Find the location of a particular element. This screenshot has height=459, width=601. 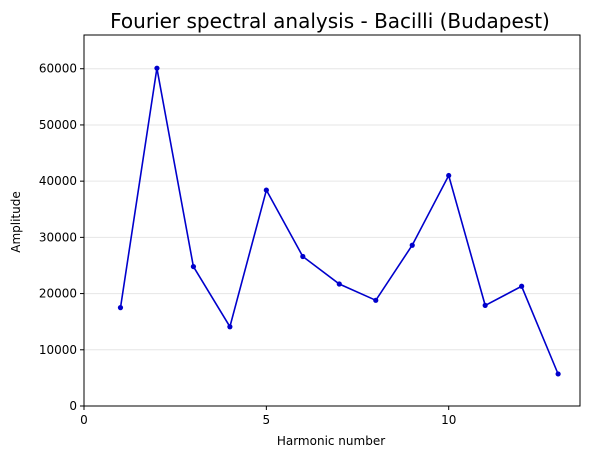

x-tick-label: 5 is located at coordinates (267, 420).